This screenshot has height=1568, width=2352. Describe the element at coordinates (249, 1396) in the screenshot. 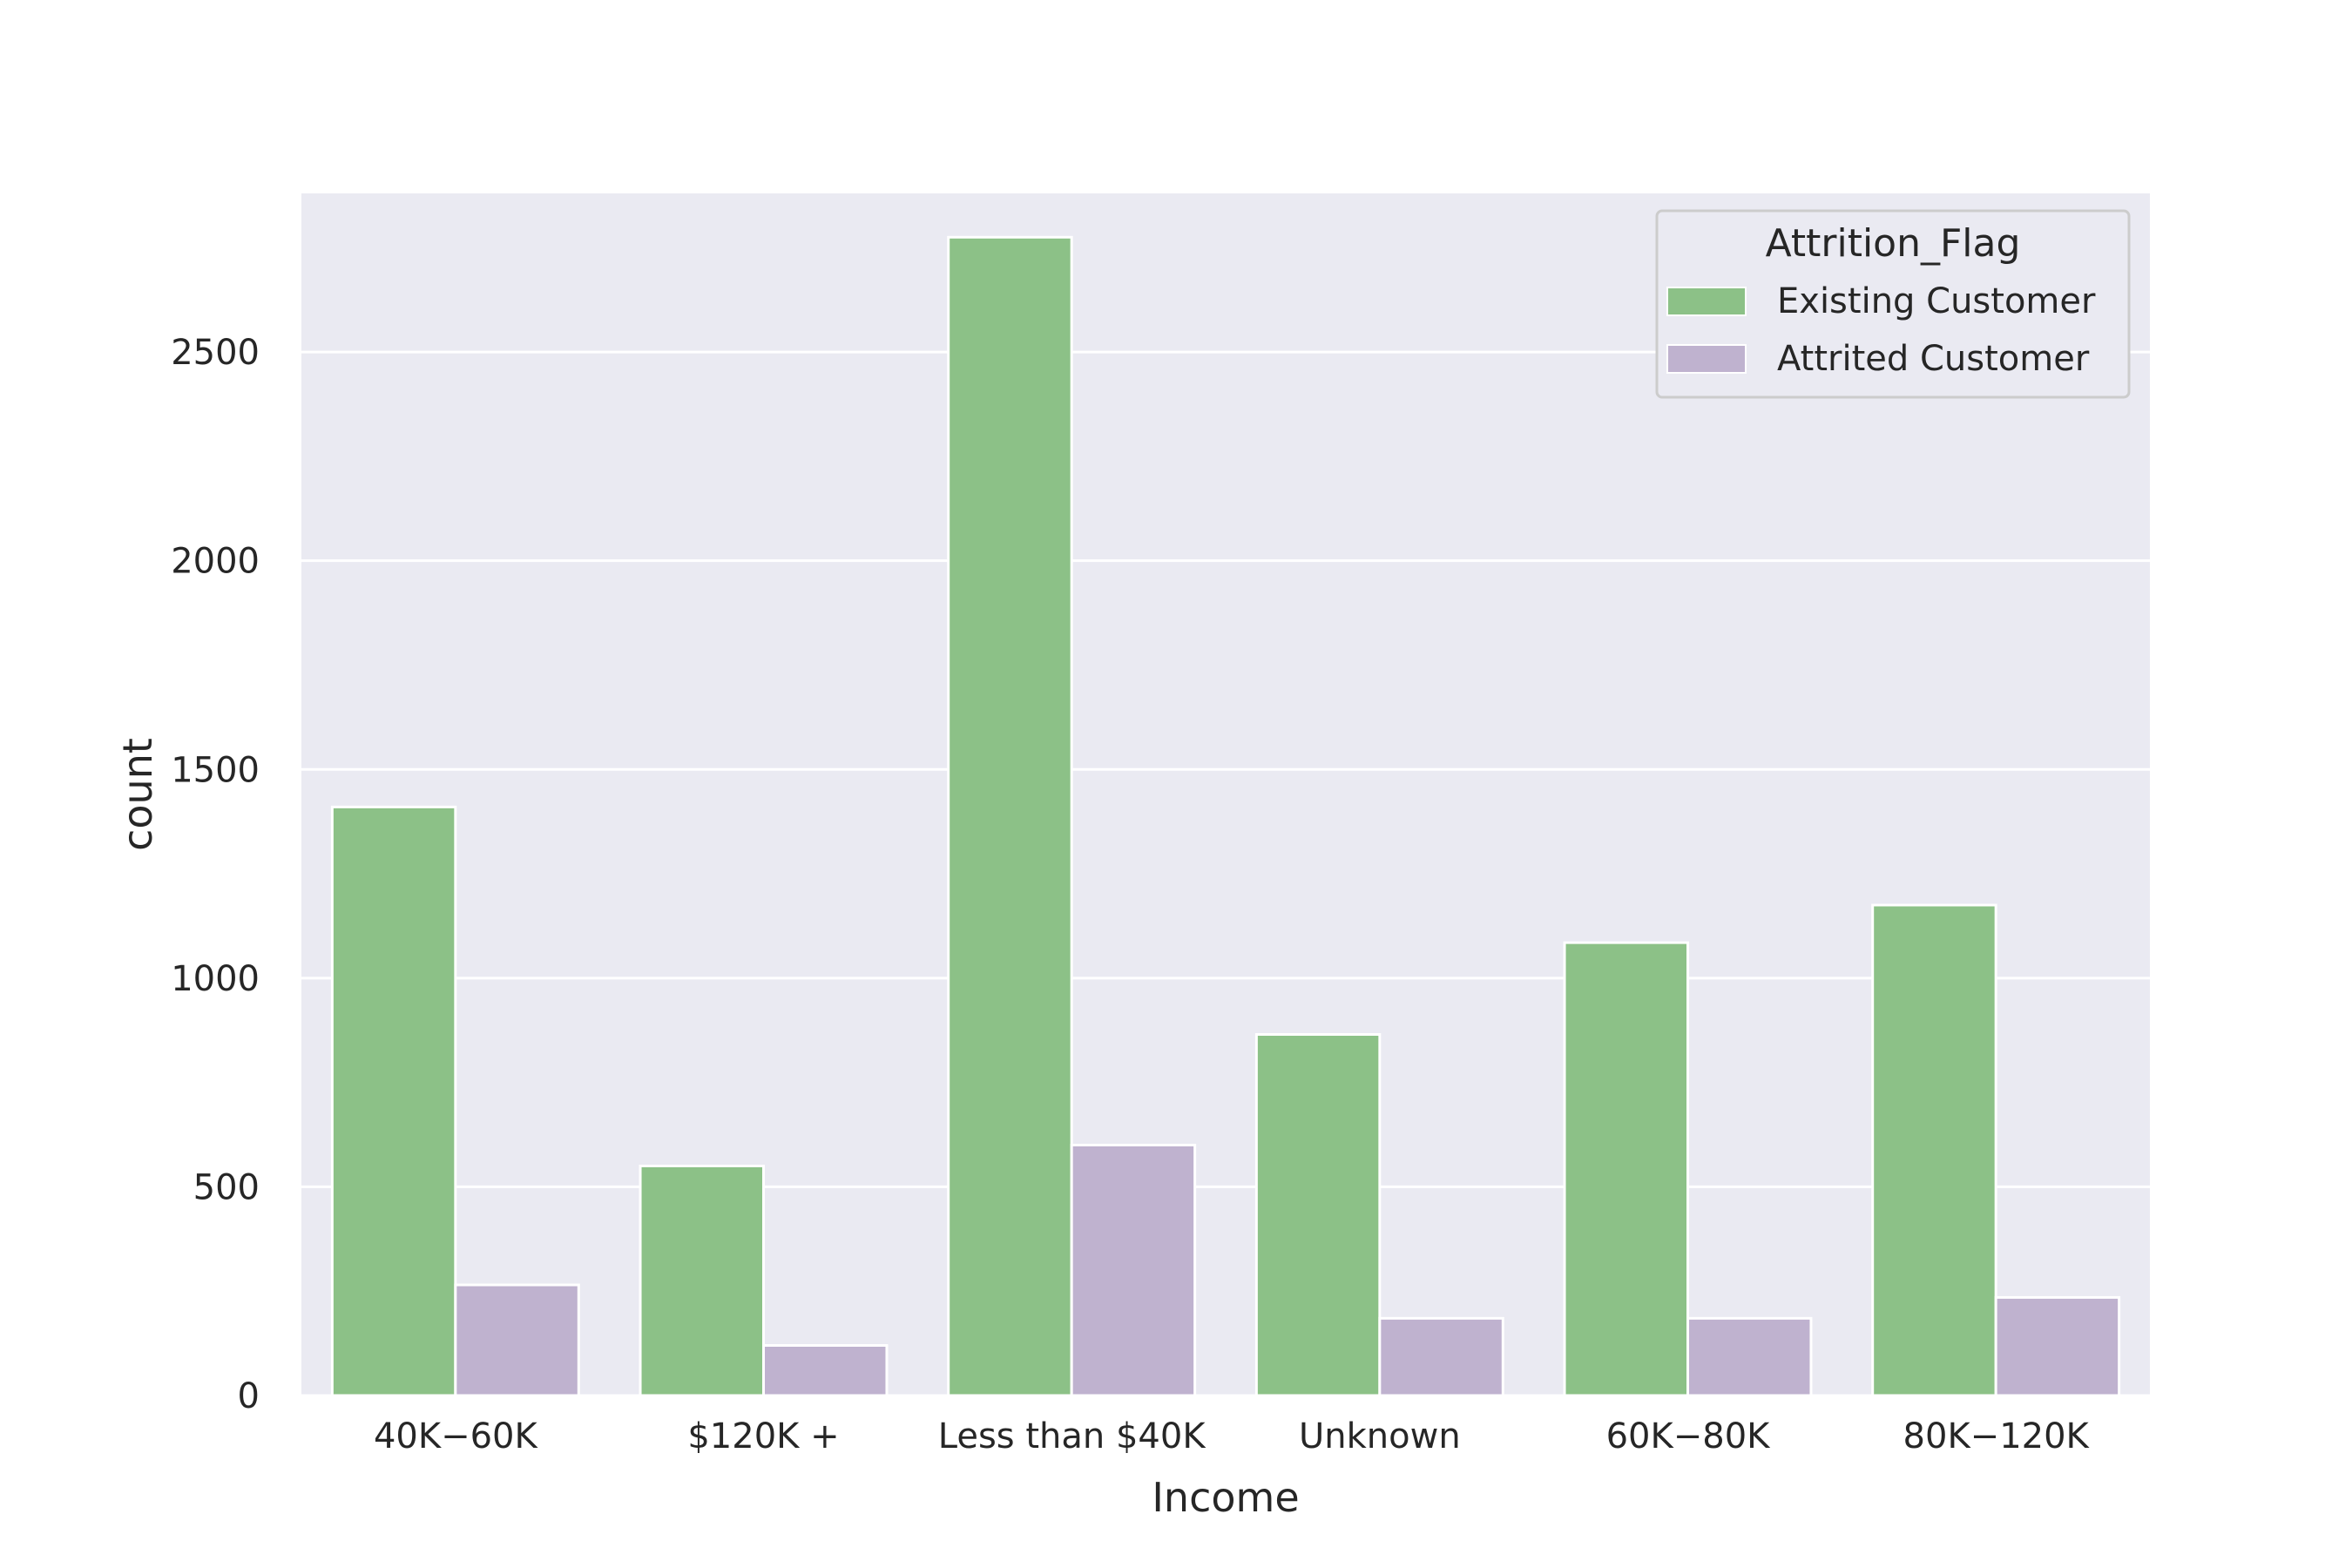

I see `y-tick-label: 0` at that location.